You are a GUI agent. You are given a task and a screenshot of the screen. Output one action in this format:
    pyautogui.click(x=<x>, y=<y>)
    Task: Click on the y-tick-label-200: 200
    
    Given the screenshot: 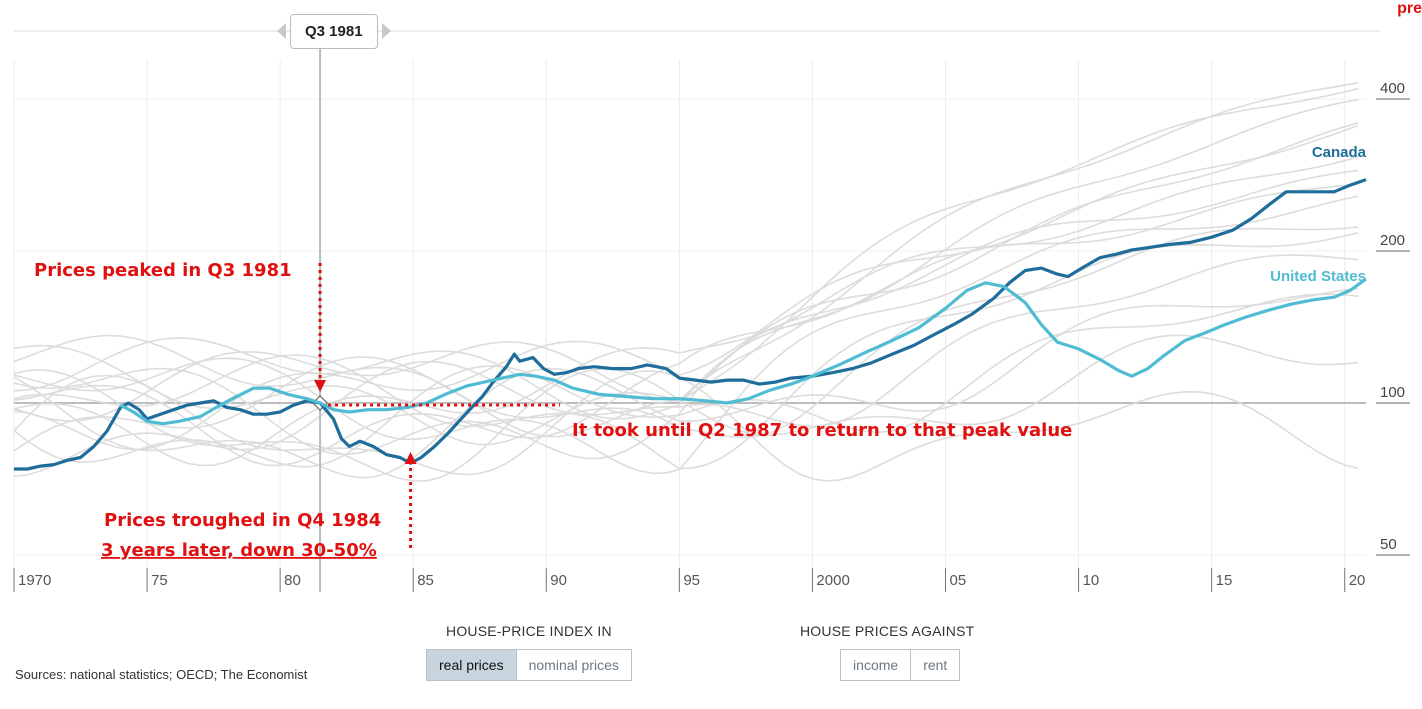 What is the action you would take?
    pyautogui.click(x=1392, y=240)
    